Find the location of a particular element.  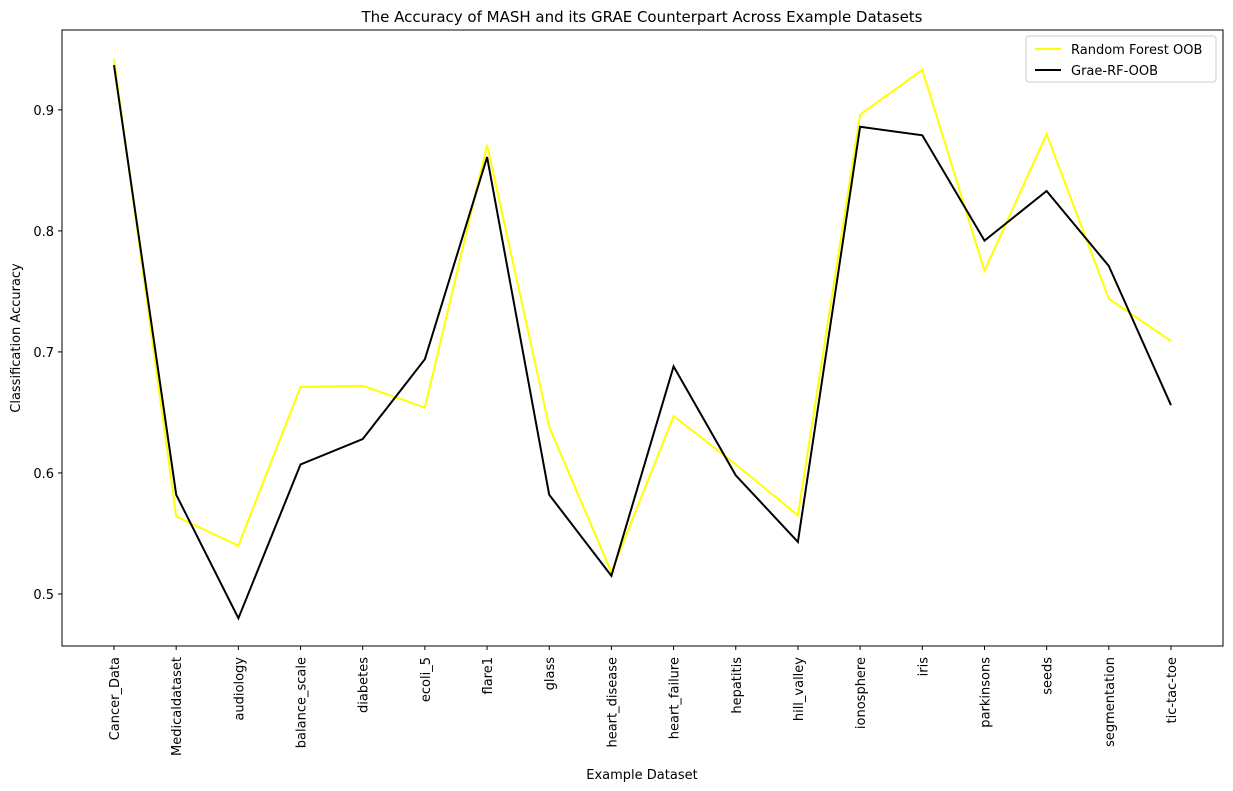

x-tick-label: hill_valley is located at coordinates (799, 689).